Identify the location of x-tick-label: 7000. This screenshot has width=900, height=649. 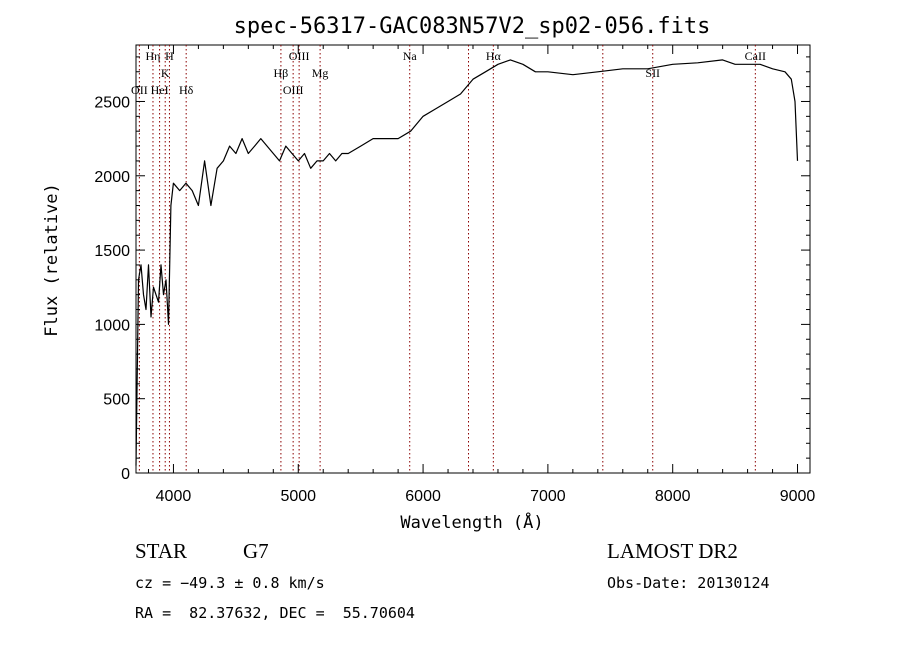
(548, 496).